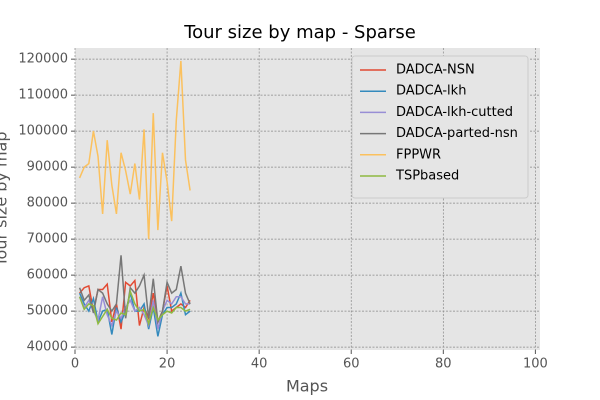 This screenshot has width=600, height=400. What do you see at coordinates (47, 167) in the screenshot?
I see `y-tick-label: 90000` at bounding box center [47, 167].